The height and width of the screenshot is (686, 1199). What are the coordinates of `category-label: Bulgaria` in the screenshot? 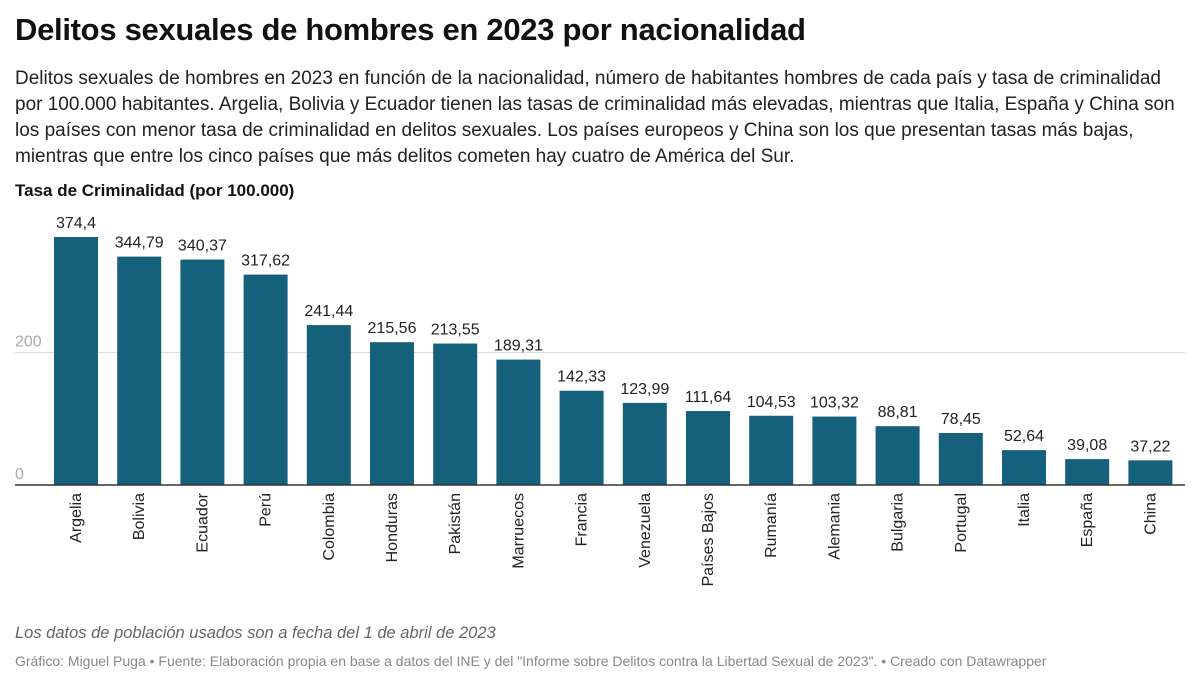 It's located at (898, 522).